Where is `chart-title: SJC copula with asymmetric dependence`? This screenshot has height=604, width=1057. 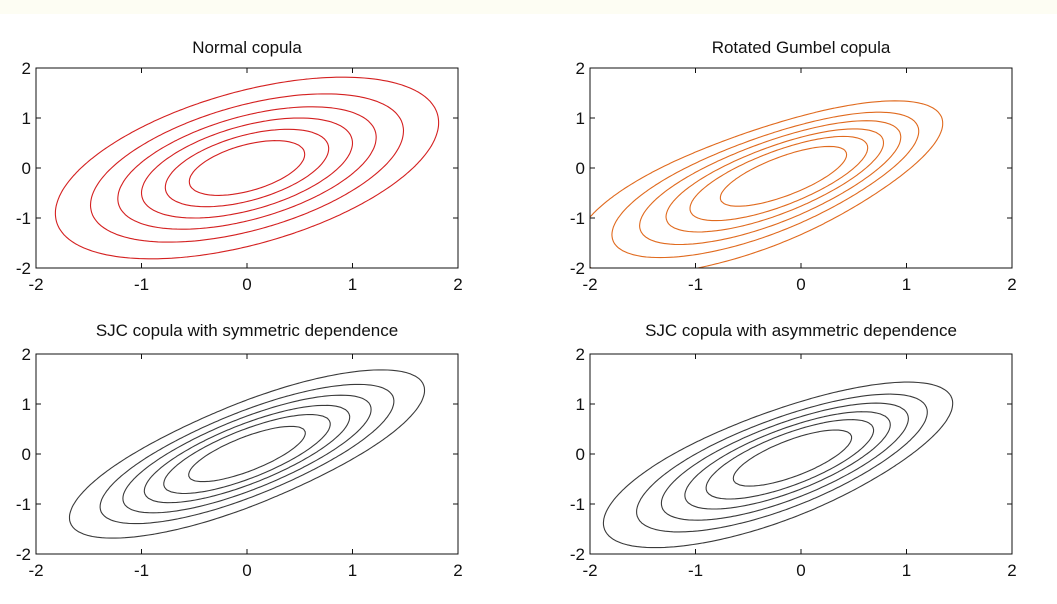 chart-title: SJC copula with asymmetric dependence is located at coordinates (801, 330).